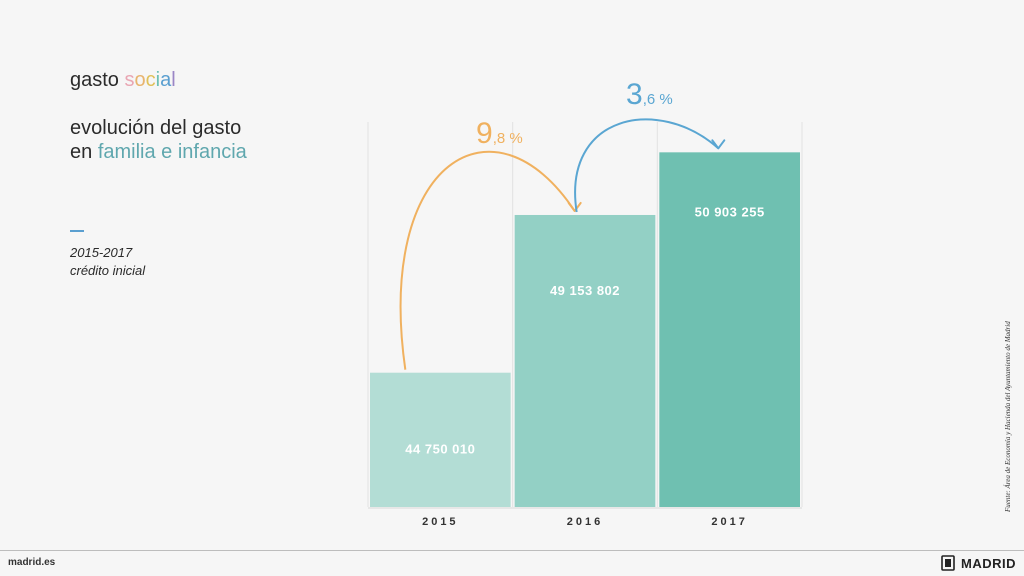 The image size is (1024, 576). What do you see at coordinates (730, 211) in the screenshot?
I see `data-label: 50 903 255` at bounding box center [730, 211].